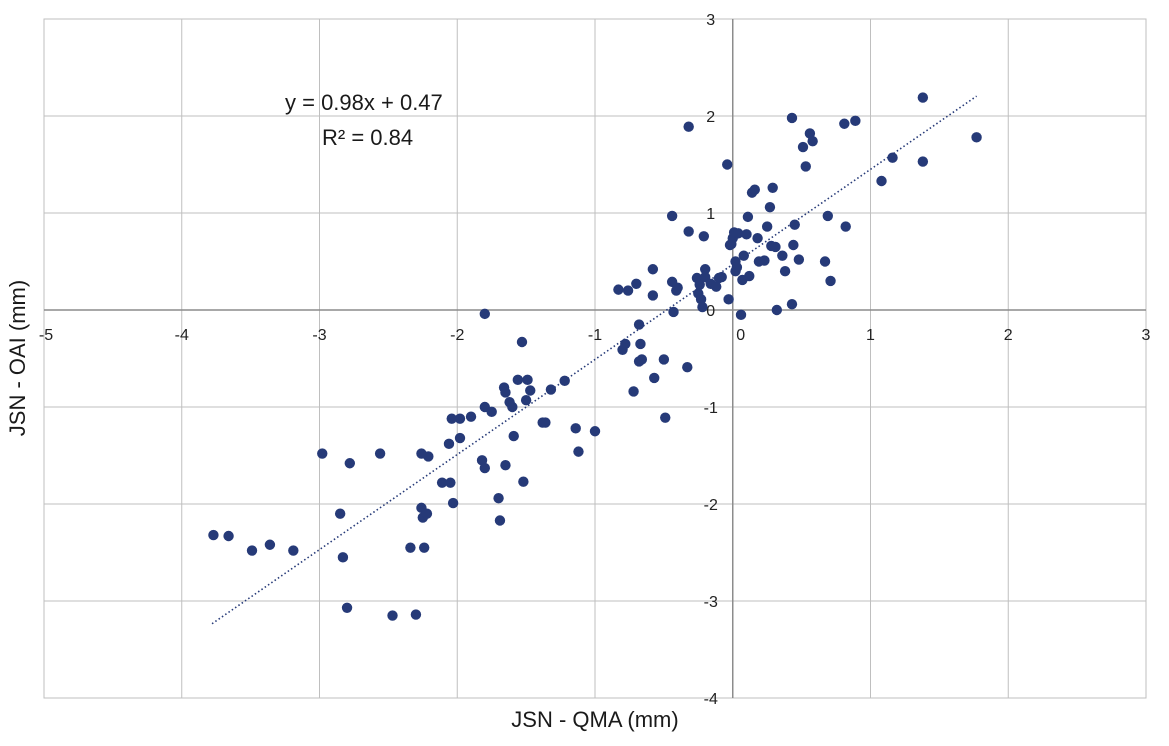 This screenshot has height=746, width=1169. Describe the element at coordinates (319, 335) in the screenshot. I see `x-tick-label: -3` at that location.